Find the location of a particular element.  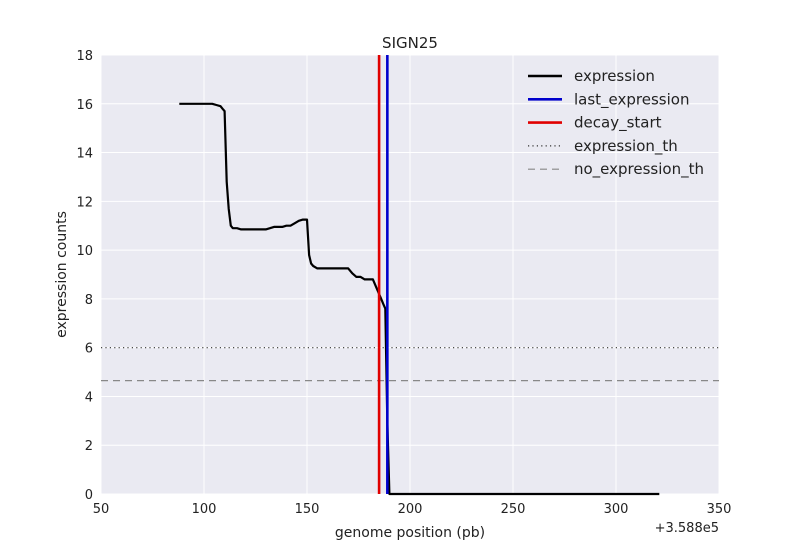

expression_th-legend-label: expression_th is located at coordinates (626, 146).